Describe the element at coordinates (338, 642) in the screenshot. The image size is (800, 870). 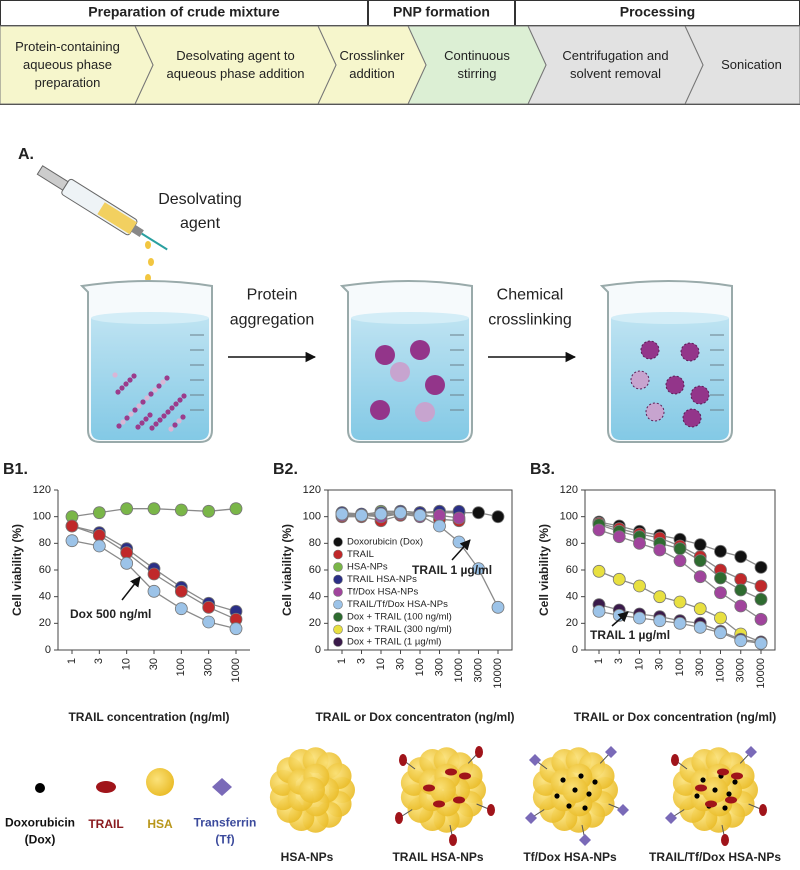
I see `legend-marker` at that location.